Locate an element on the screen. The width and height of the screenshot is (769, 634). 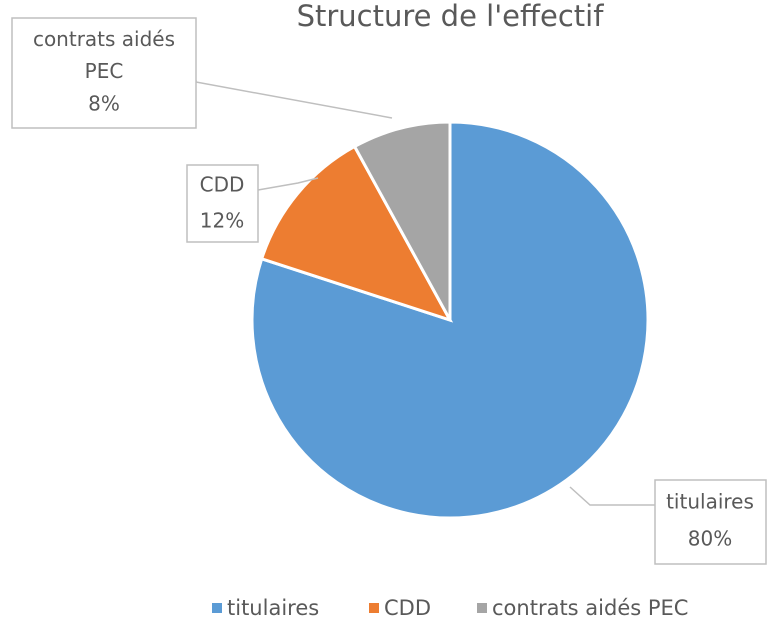
chart-title: Structure de l'effectif is located at coordinates (451, 16).